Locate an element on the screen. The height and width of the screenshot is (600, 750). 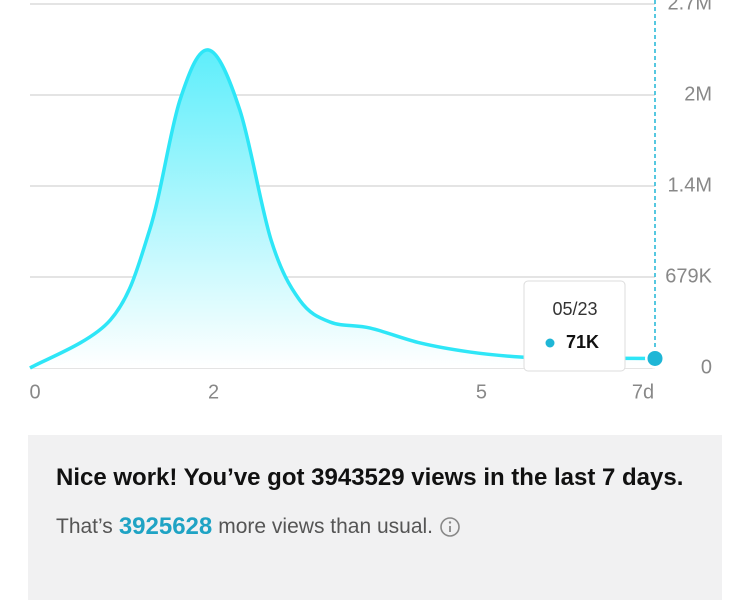
tooltip-dot is located at coordinates (550, 343).